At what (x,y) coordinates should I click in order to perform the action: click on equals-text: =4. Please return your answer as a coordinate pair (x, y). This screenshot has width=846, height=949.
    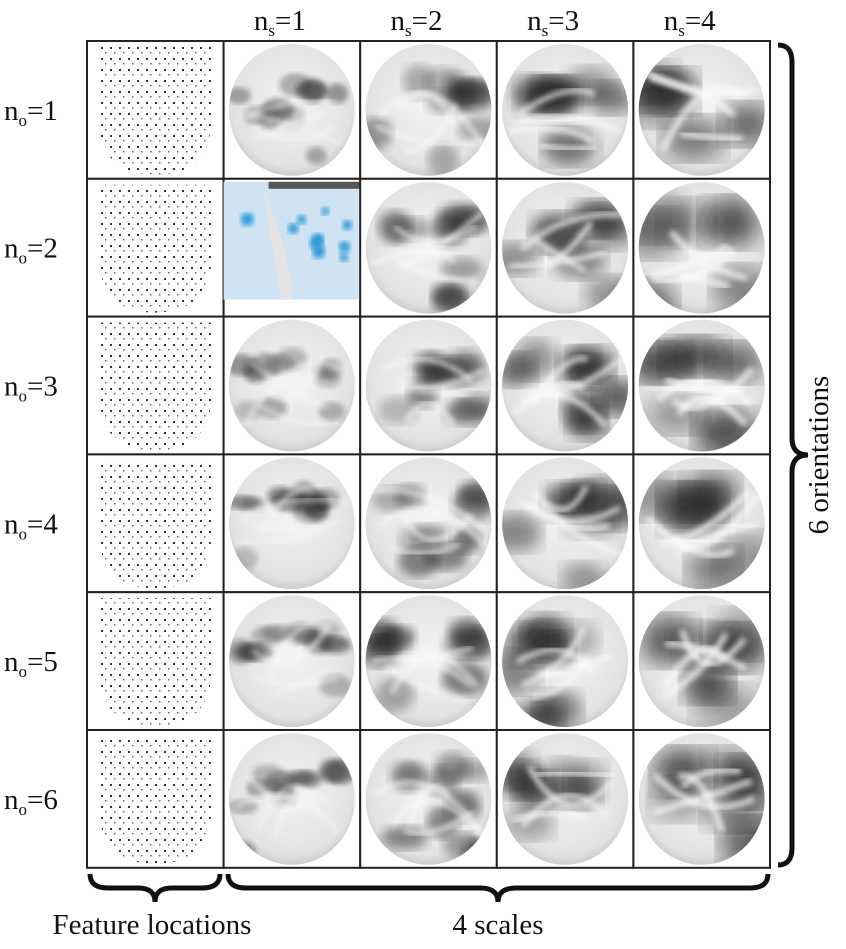
    Looking at the image, I should click on (700, 21).